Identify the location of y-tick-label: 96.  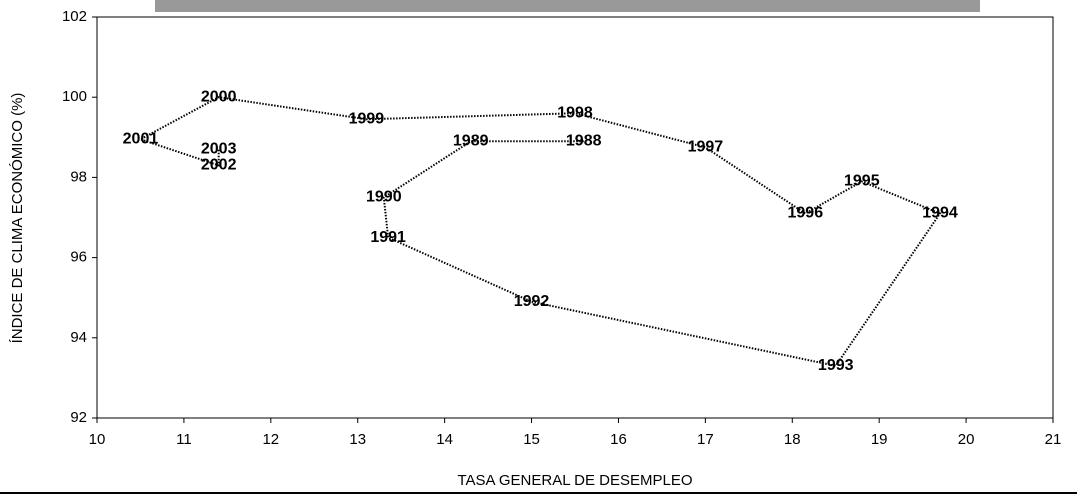
(78, 257).